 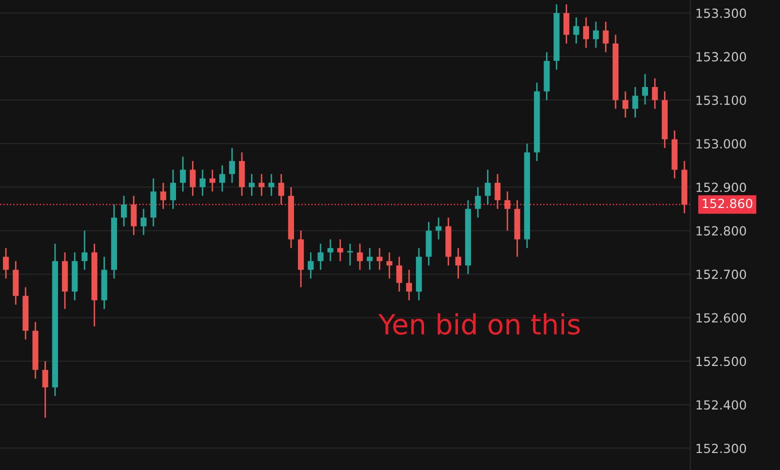 What do you see at coordinates (727, 203) in the screenshot?
I see `ref-line-label: 152.860` at bounding box center [727, 203].